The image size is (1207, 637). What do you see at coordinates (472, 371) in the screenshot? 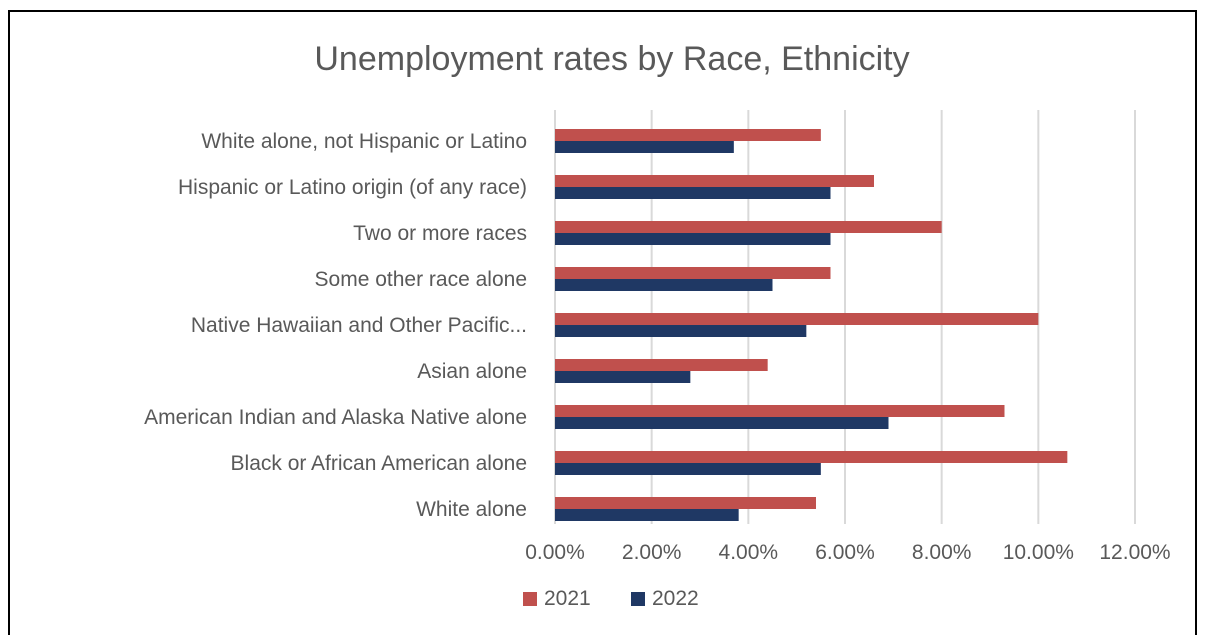
I see `category-label: Asian alone` at bounding box center [472, 371].